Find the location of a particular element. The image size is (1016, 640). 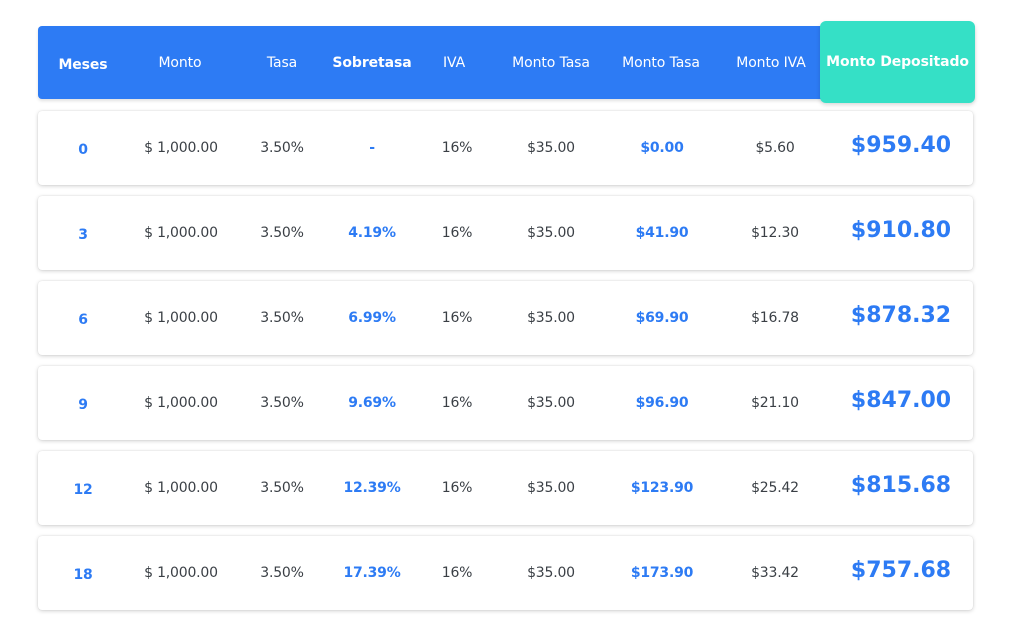

header-tasa: Tasa is located at coordinates (282, 62).